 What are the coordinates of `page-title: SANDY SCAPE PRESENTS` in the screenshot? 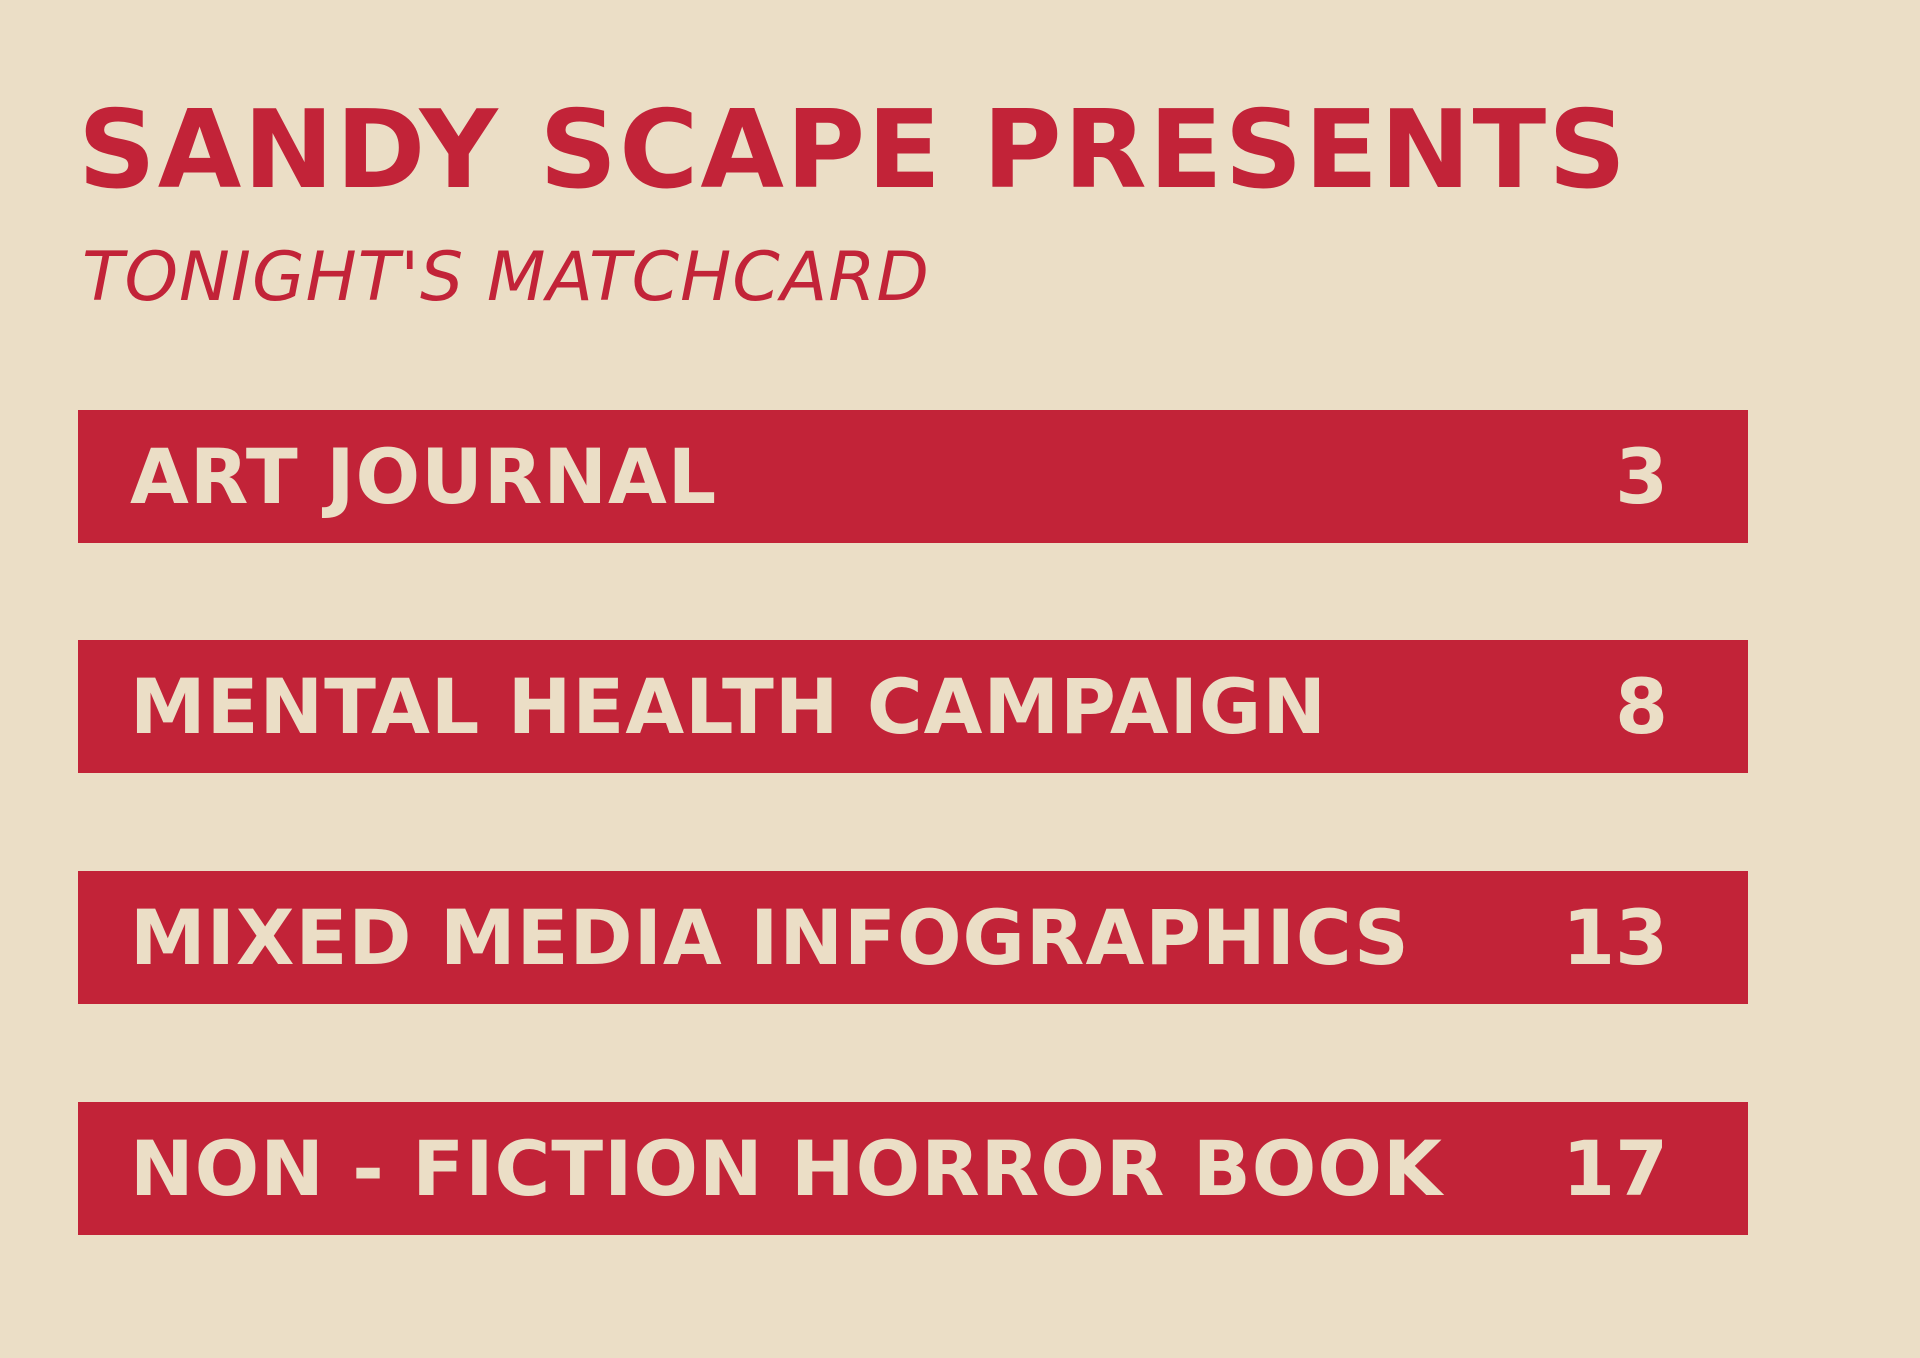 It's located at (853, 150).